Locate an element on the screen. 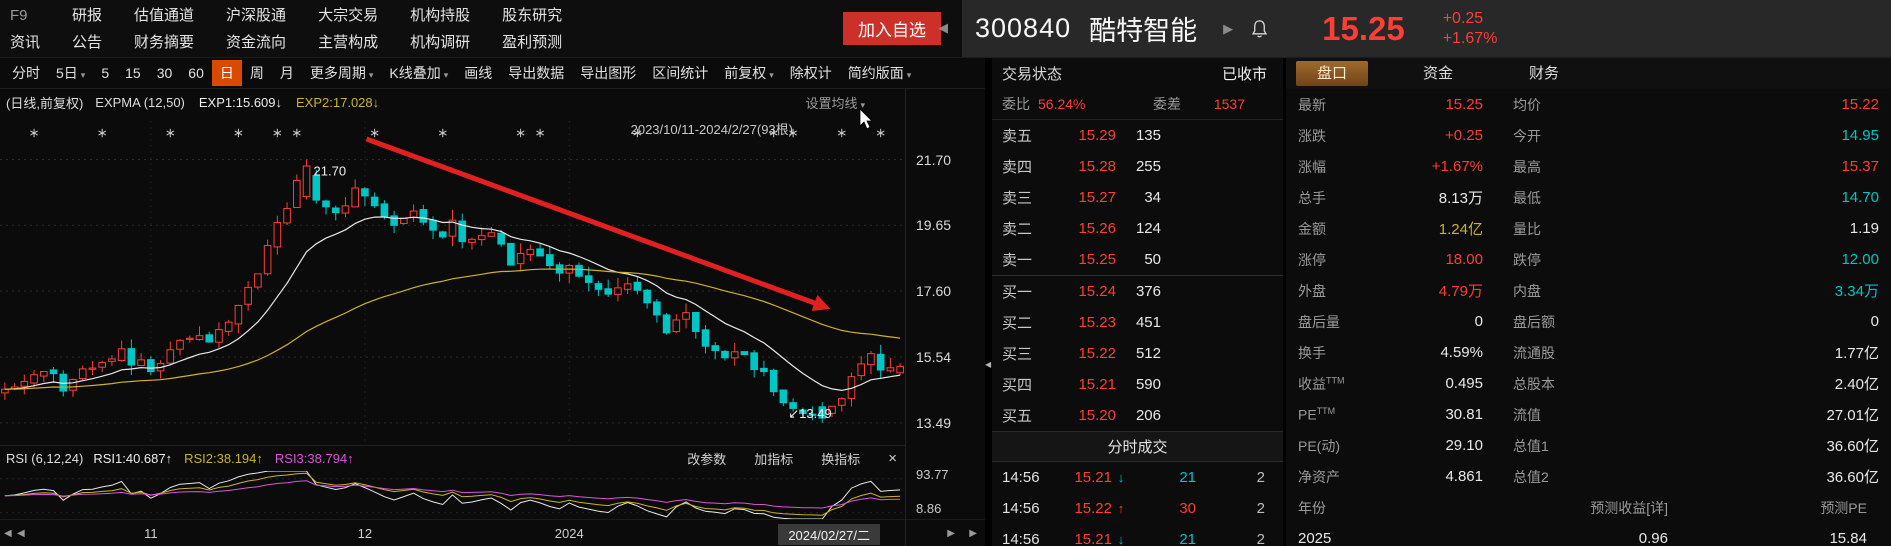  collapse-arrow-icon: ◀ is located at coordinates (988, 364).